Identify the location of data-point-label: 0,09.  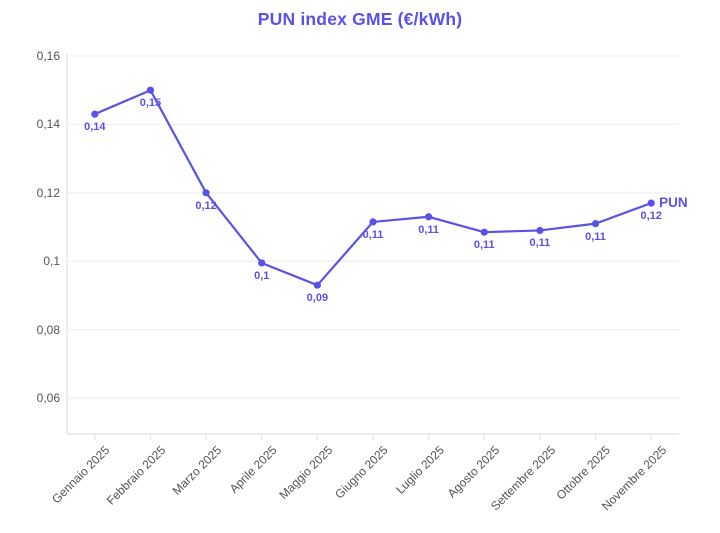
(317, 298).